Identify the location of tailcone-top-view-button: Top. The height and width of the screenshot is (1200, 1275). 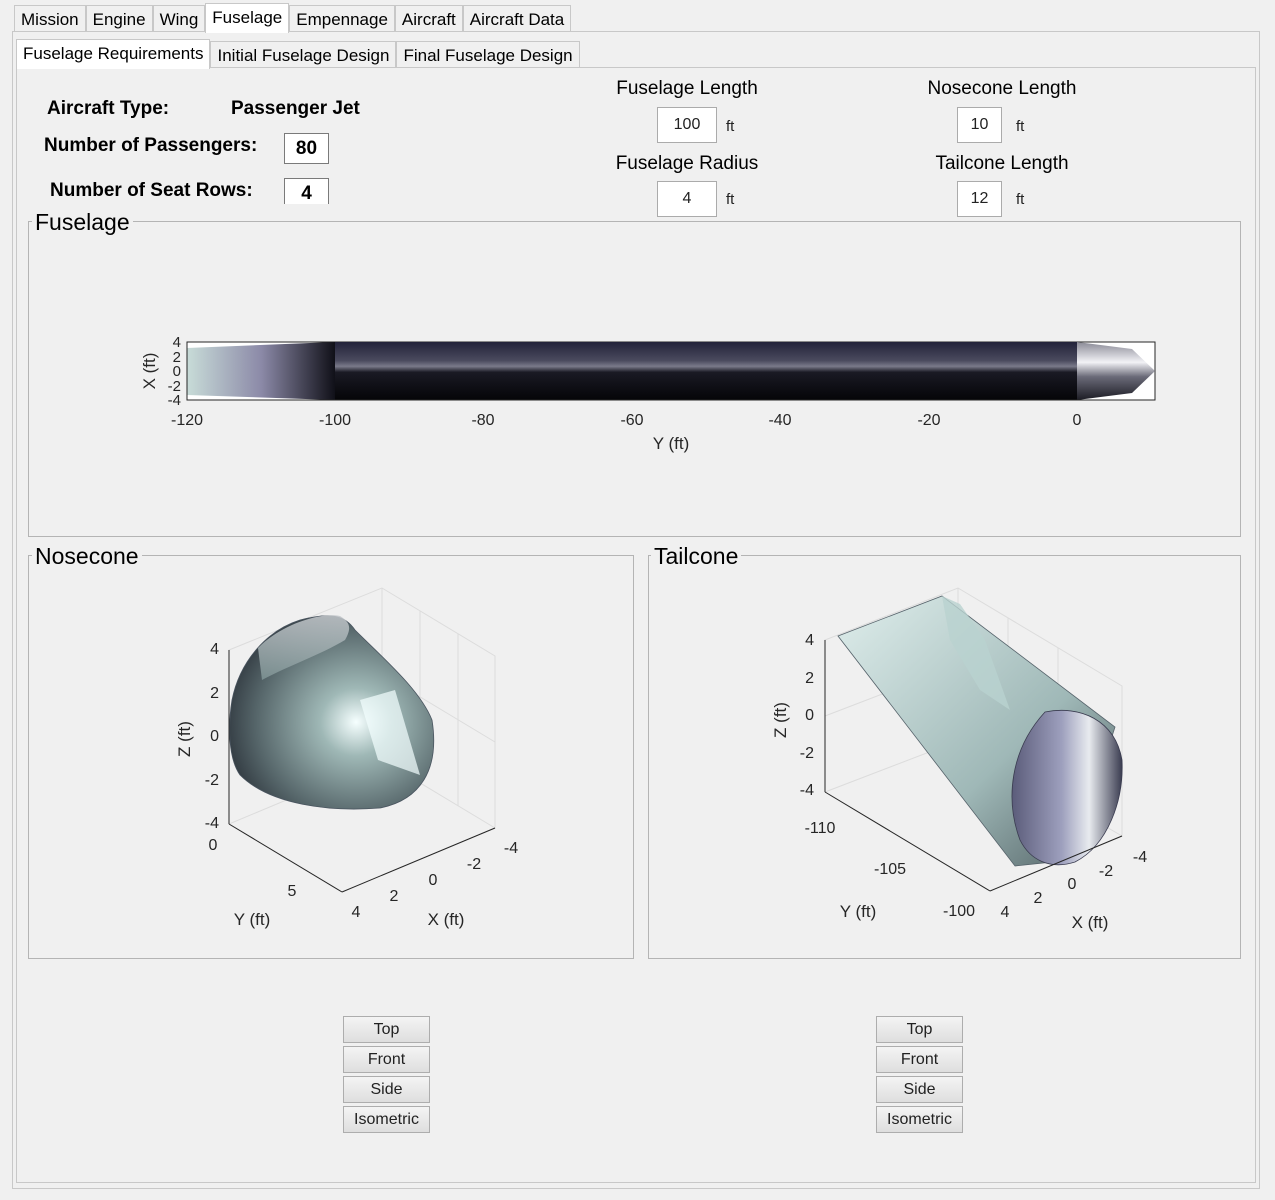
(919, 1029).